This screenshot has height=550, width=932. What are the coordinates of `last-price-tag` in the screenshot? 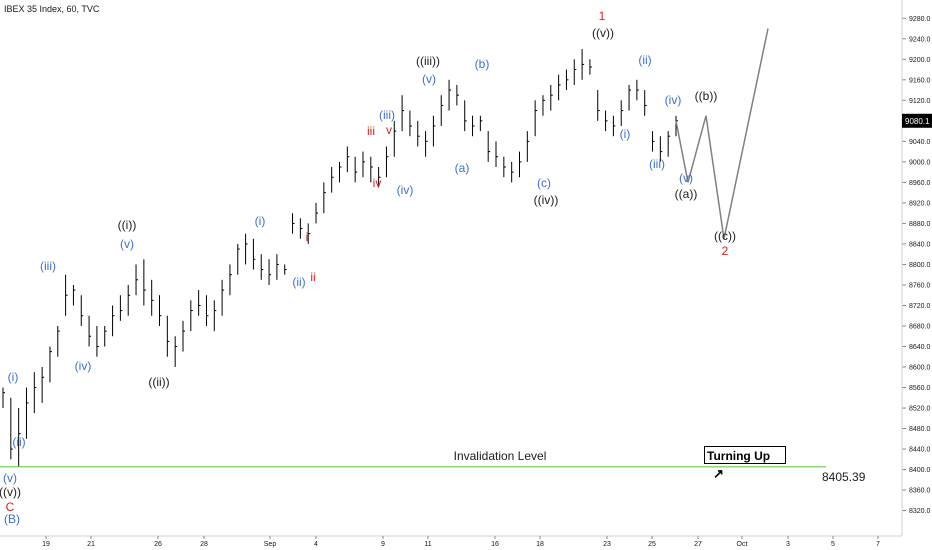 It's located at (917, 120).